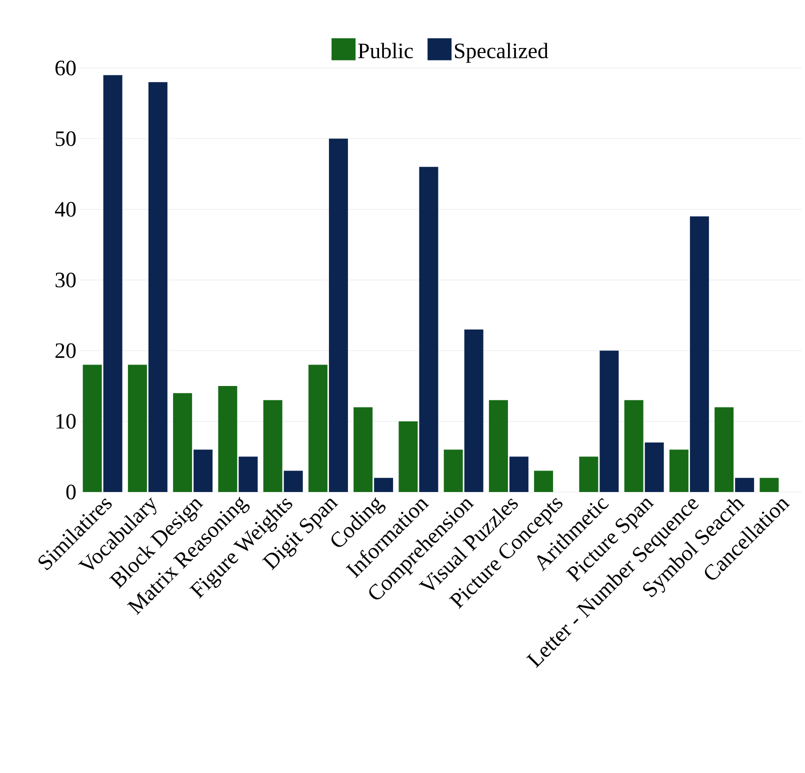 Image resolution: width=805 pixels, height=773 pixels. I want to click on y-tick-label: 50, so click(66, 138).